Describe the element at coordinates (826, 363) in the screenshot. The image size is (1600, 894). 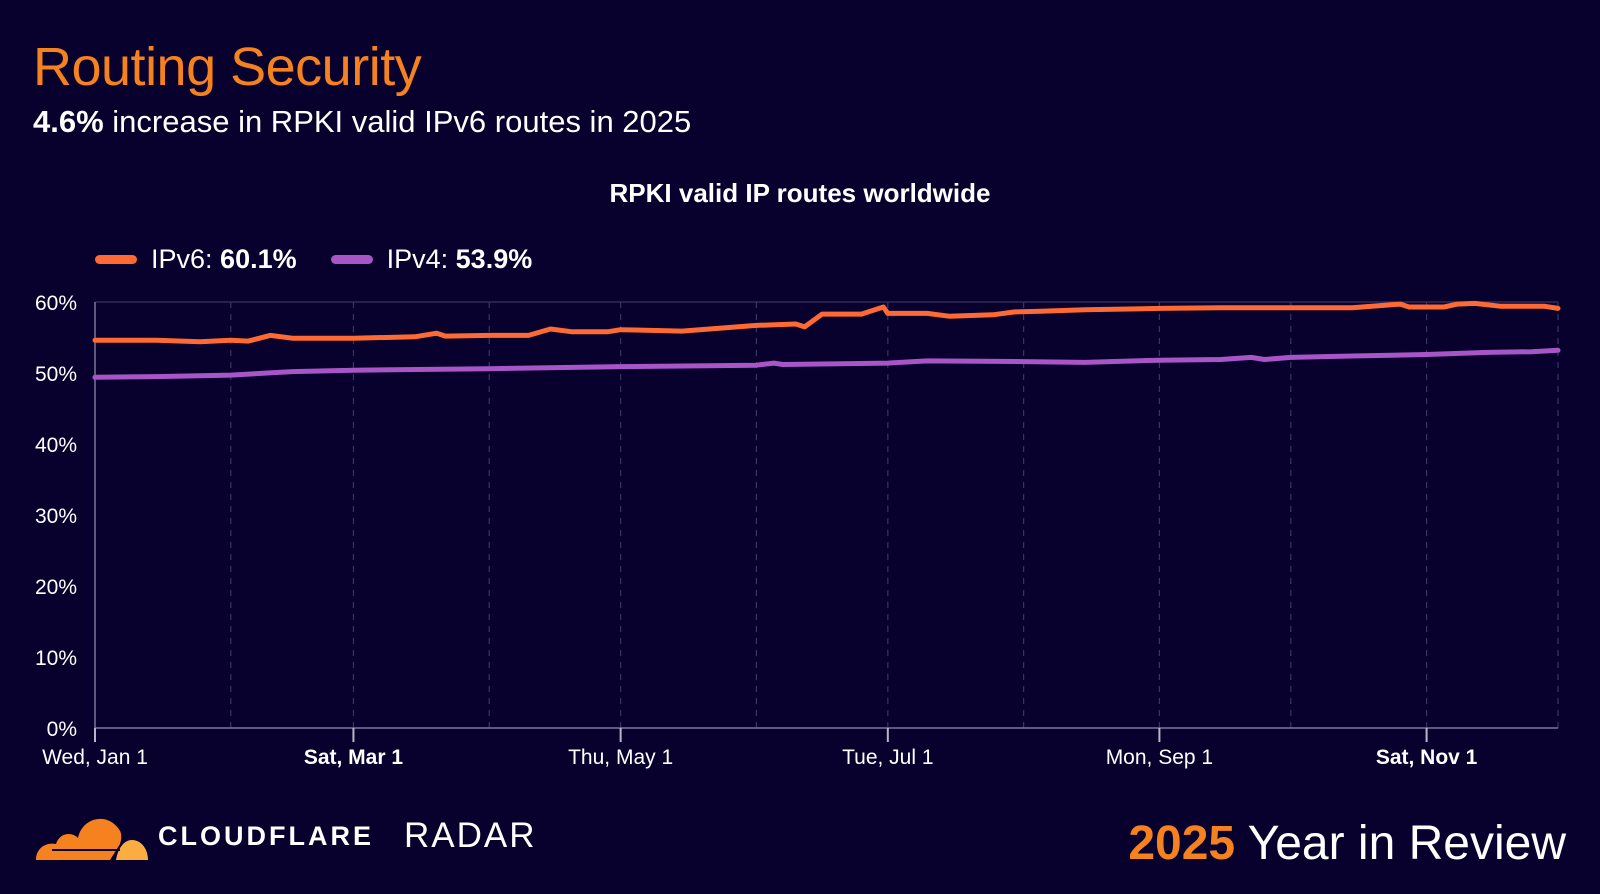
I see `series-line-ipv4` at that location.